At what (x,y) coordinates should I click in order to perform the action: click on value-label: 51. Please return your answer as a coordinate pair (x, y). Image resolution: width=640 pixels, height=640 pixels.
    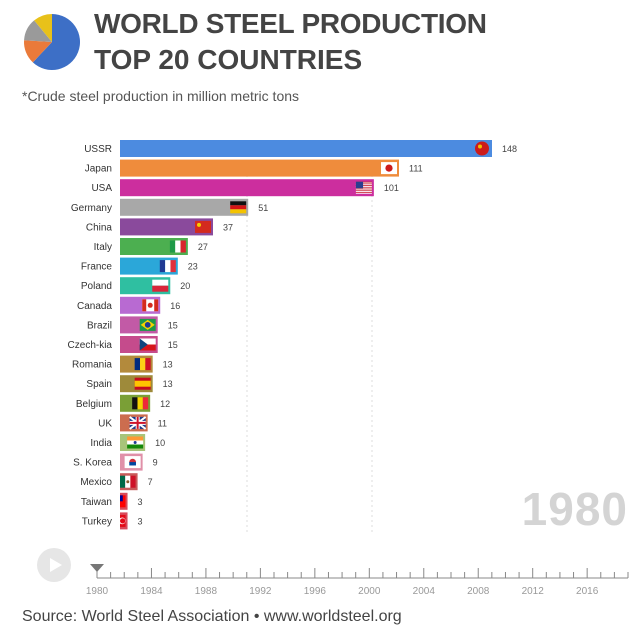
    Looking at the image, I should click on (263, 208).